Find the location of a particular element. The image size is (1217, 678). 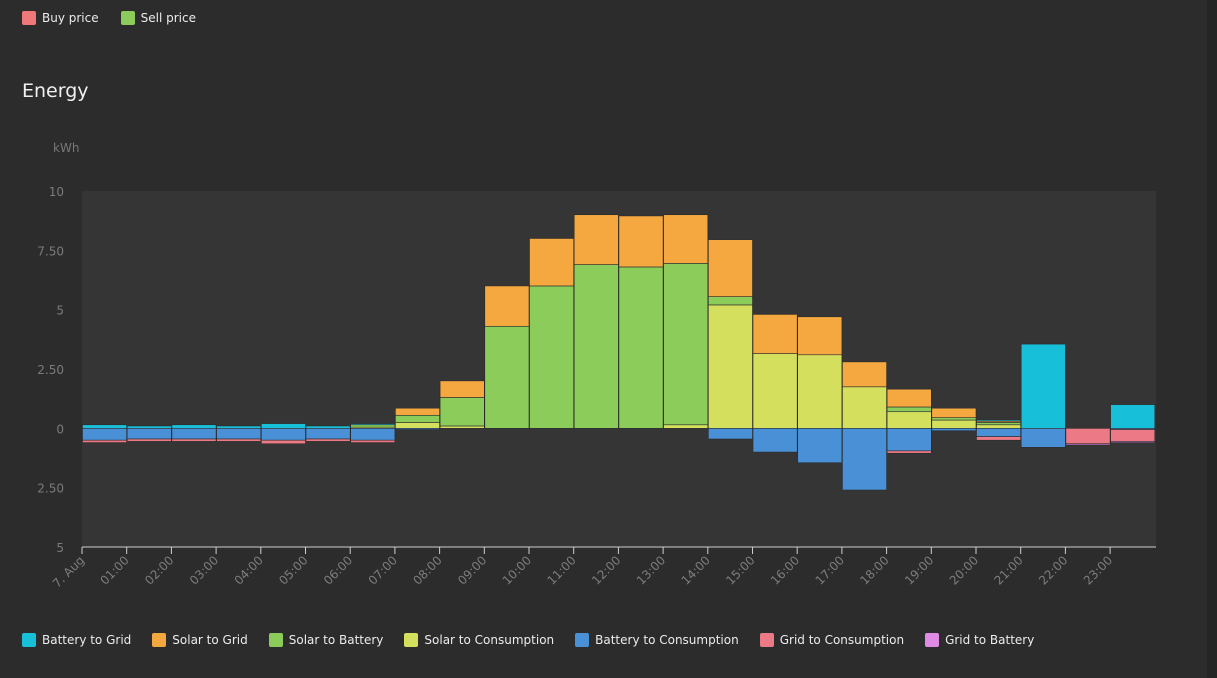

x-tick-label: 22:00 is located at coordinates (1053, 570).